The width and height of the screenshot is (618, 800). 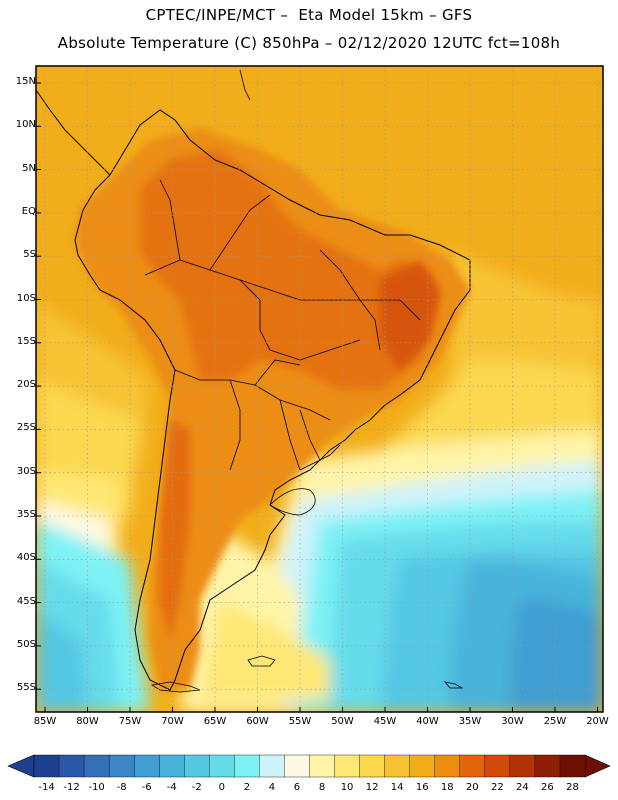 I want to click on colorbar-label: 2, so click(x=247, y=787).